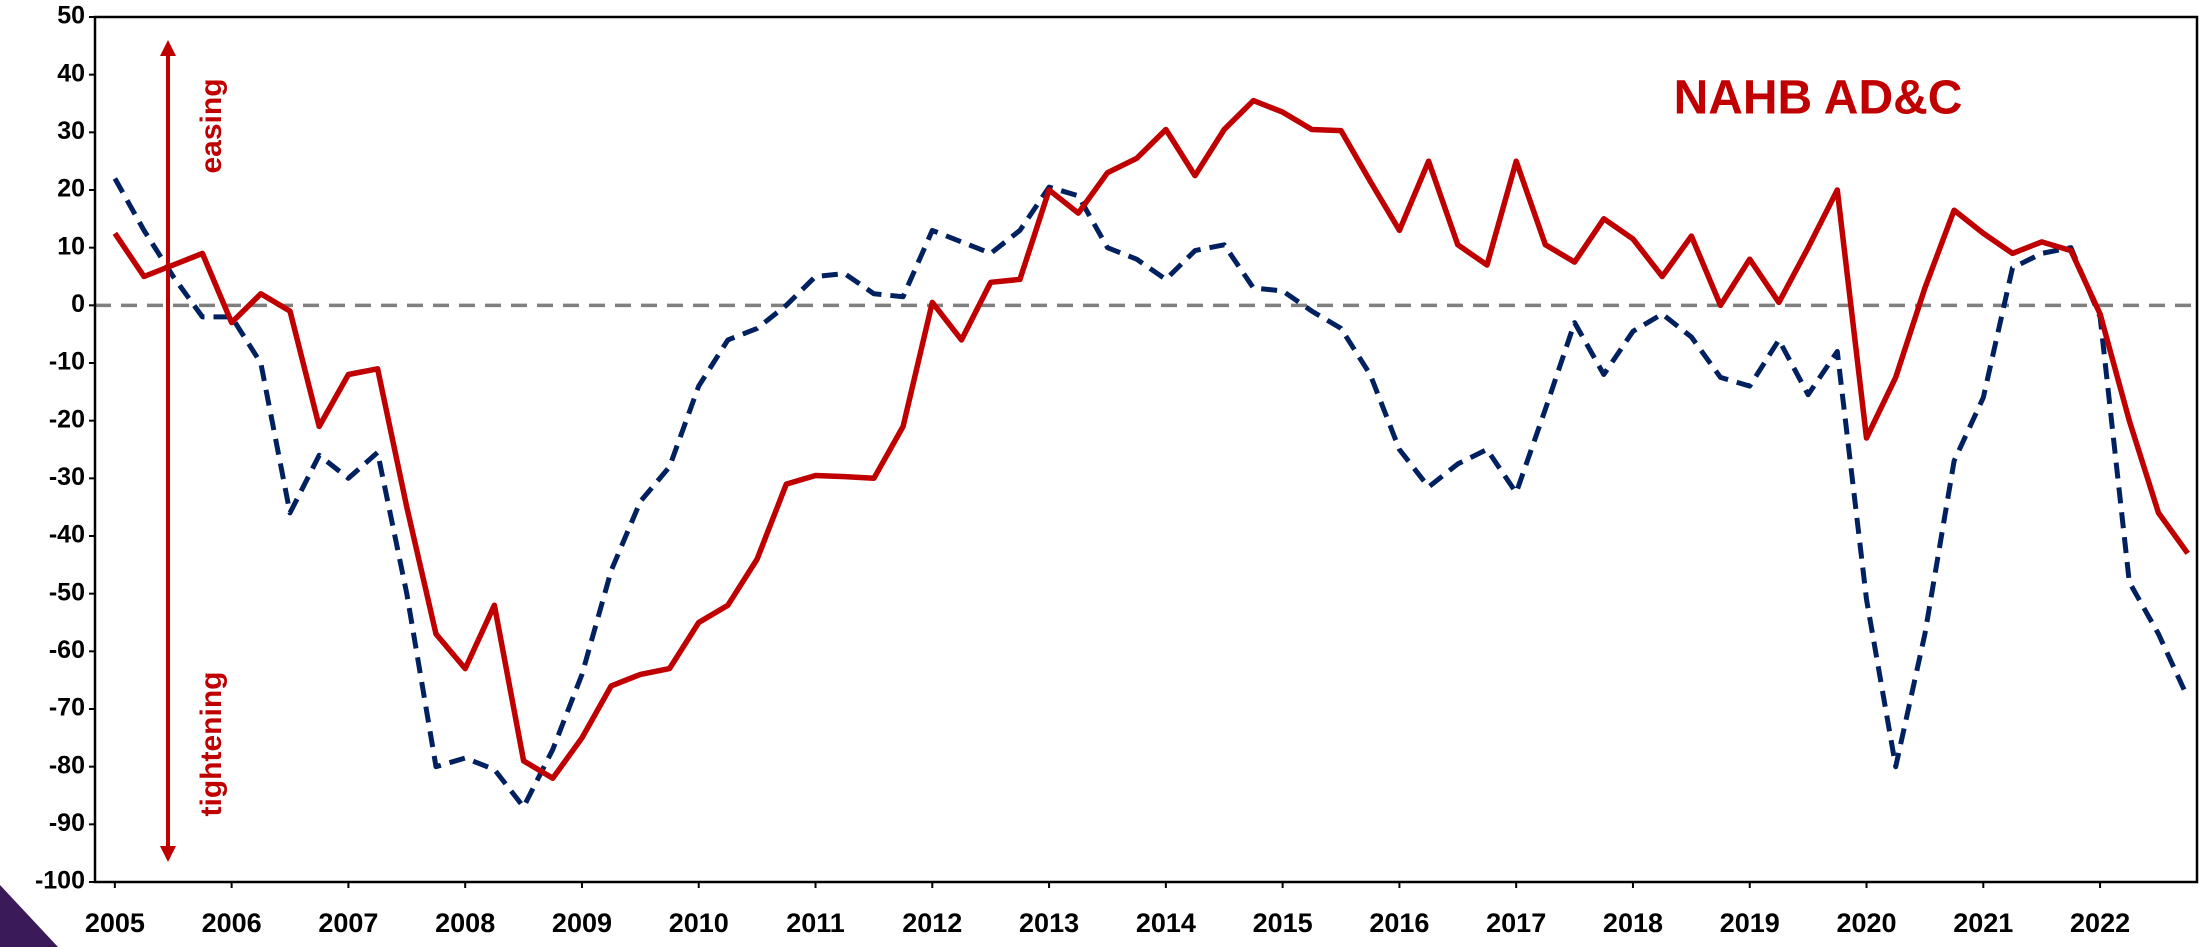  What do you see at coordinates (78, 304) in the screenshot?
I see `y-tick-label: 0` at bounding box center [78, 304].